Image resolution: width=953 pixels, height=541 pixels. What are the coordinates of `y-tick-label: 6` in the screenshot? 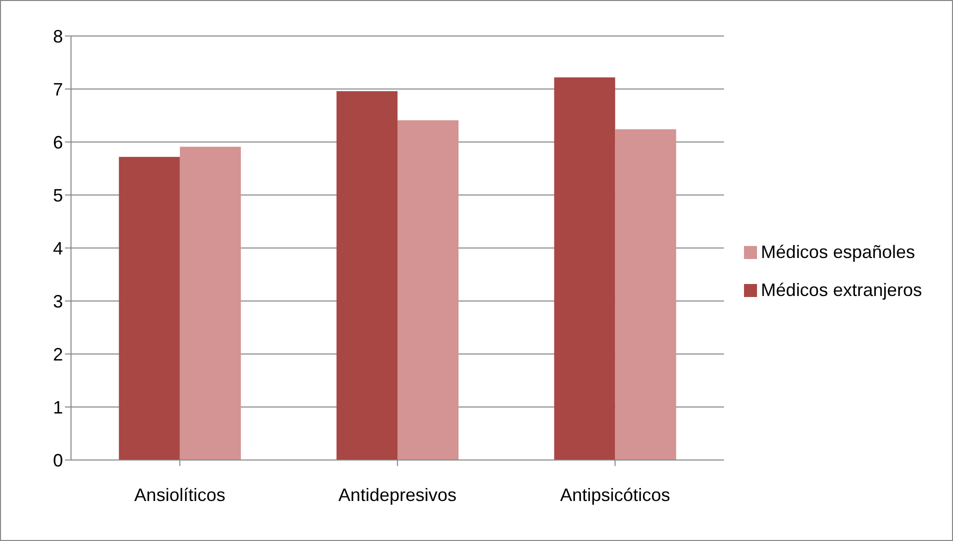 It's located at (57, 142).